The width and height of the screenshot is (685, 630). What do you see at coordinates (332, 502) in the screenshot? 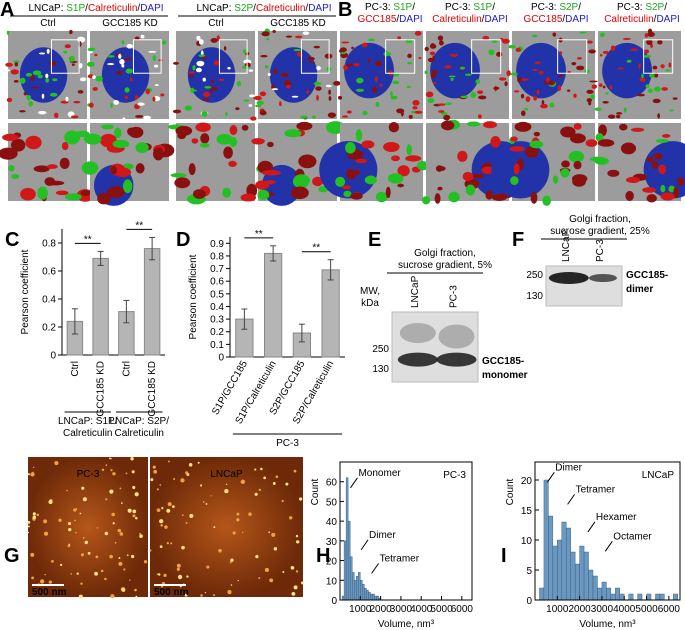
I see `y-tick-label: 50` at bounding box center [332, 502].